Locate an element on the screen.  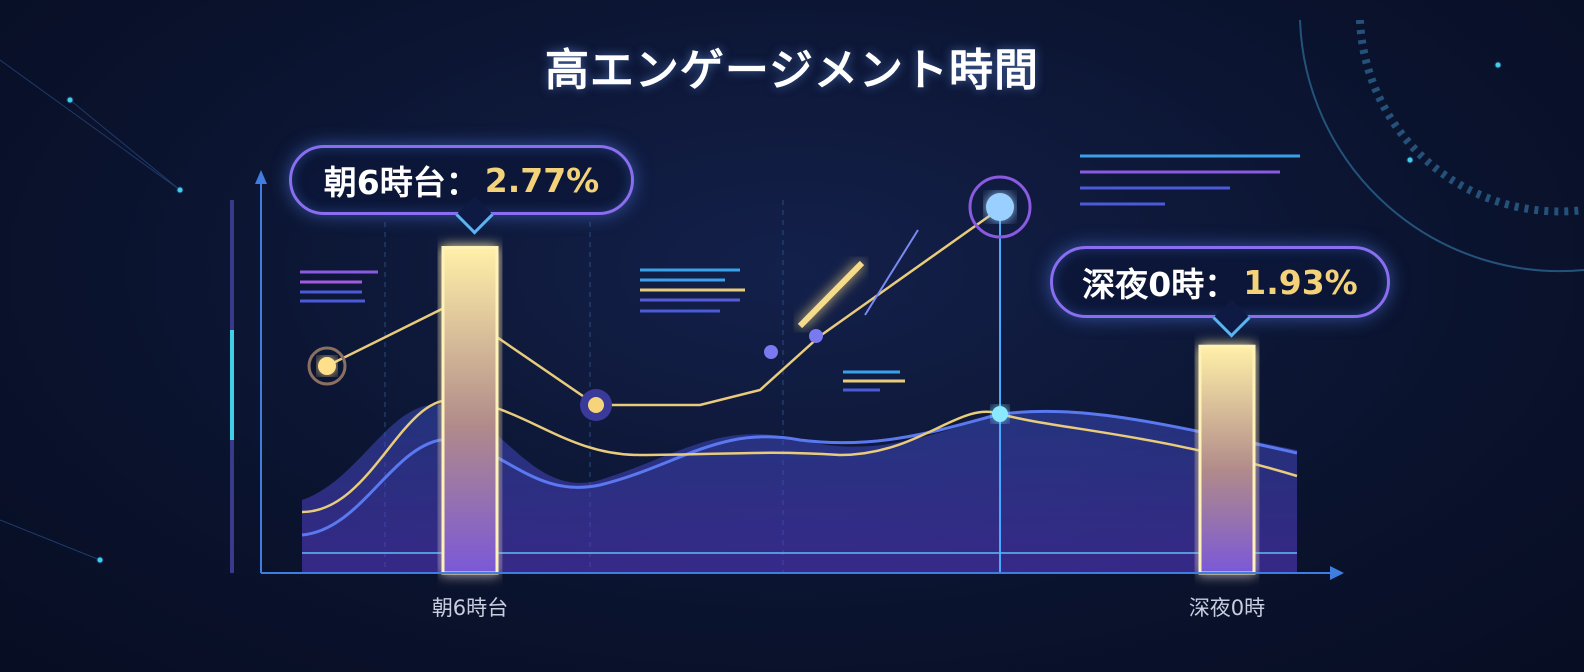
callout-midnight: 深夜0時： 1.93% is located at coordinates (1220, 292).